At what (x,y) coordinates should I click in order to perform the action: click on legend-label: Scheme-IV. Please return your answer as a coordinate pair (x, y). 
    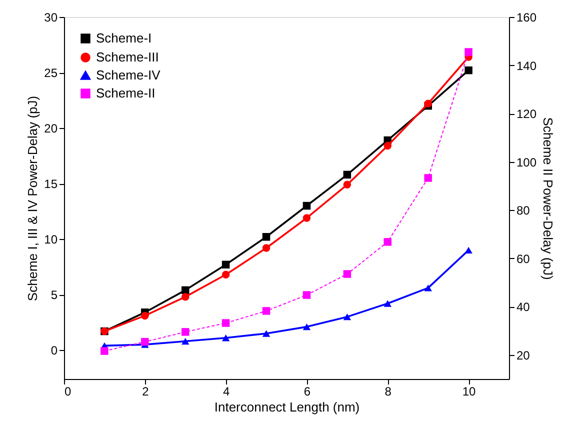
    Looking at the image, I should click on (128, 75).